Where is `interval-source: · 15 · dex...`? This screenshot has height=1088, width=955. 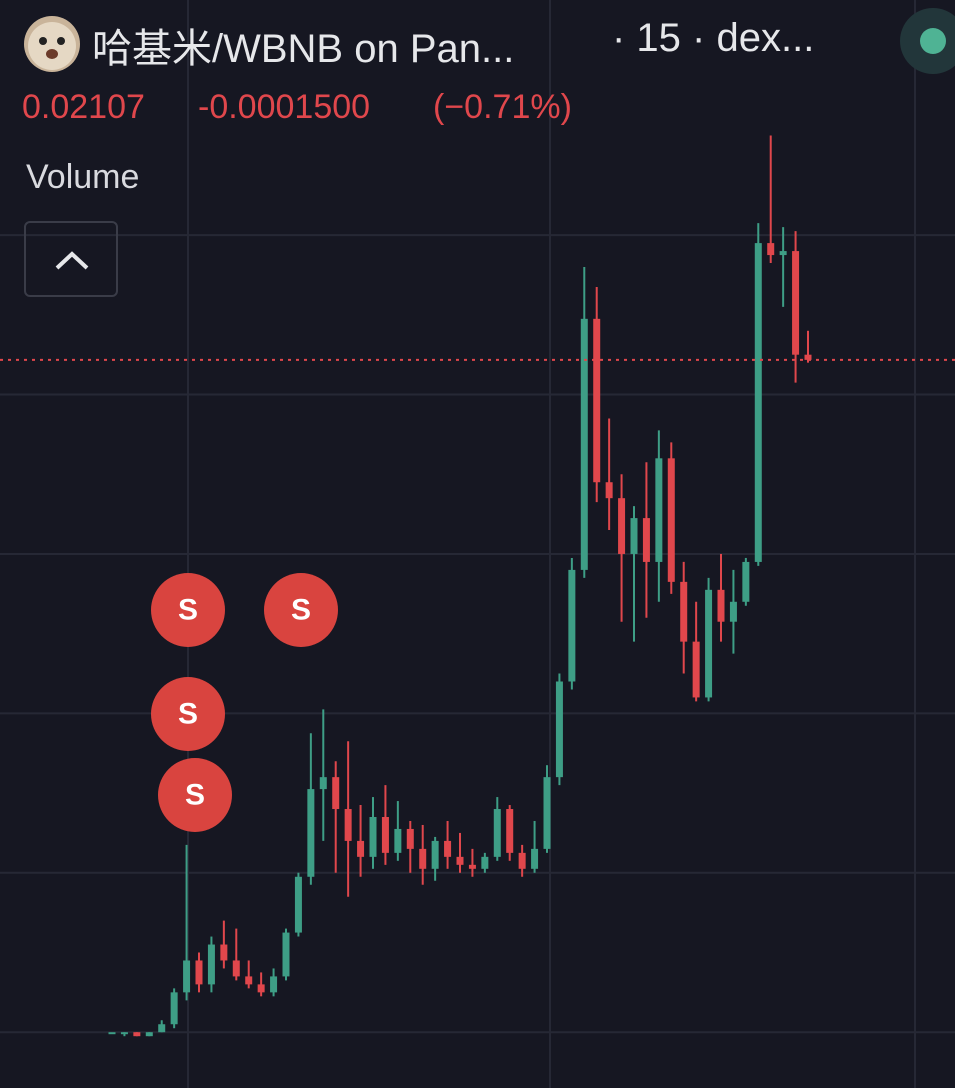
interval-source: · 15 · dex... is located at coordinates (713, 38).